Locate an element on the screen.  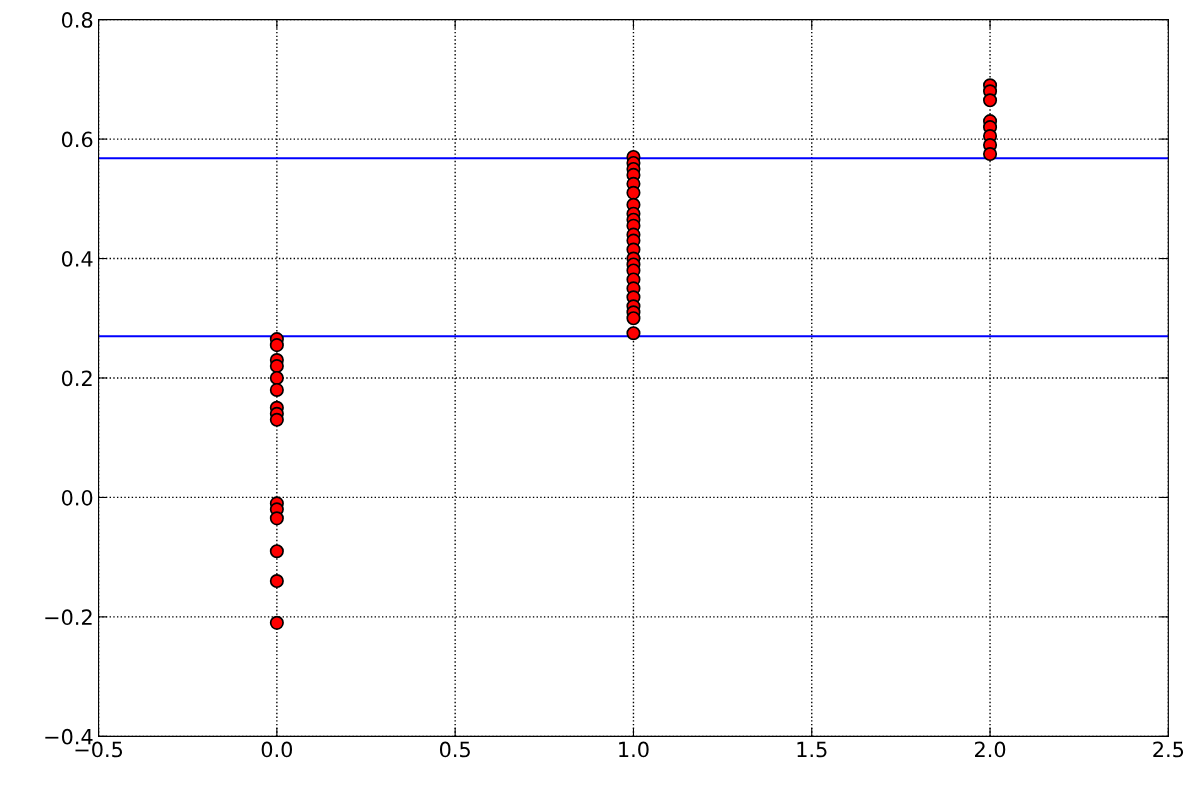
y-tick-label: 0.0 is located at coordinates (77, 497).